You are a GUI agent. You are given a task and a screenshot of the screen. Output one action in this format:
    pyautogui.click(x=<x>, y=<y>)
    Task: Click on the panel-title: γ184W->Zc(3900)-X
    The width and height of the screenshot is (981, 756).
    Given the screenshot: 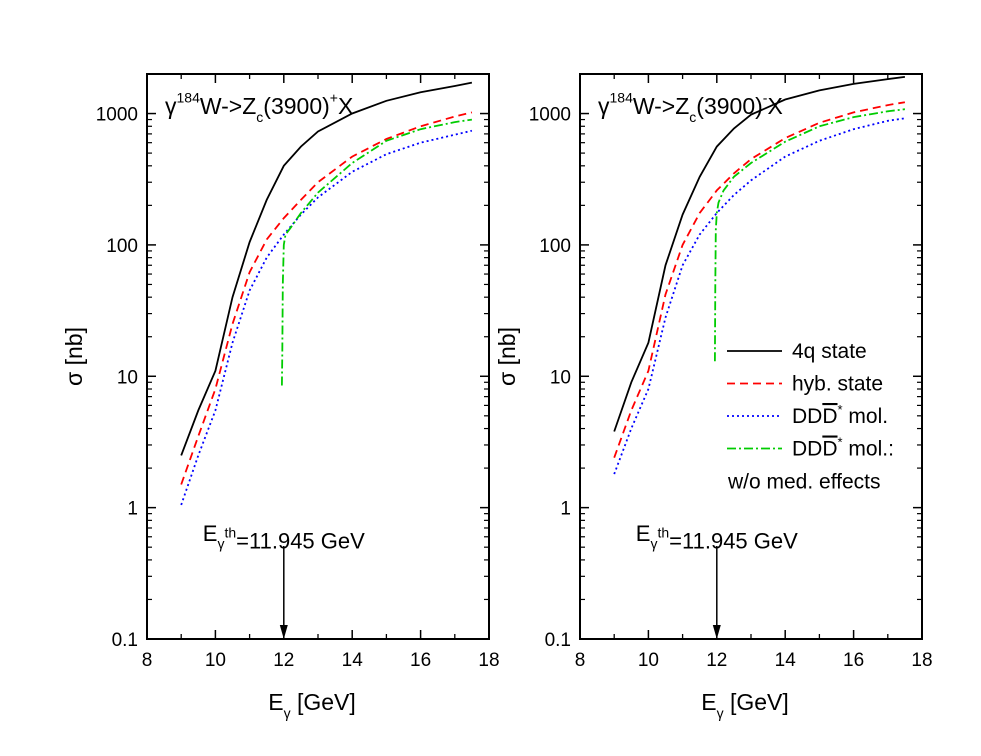 What is the action you would take?
    pyautogui.click(x=690, y=108)
    